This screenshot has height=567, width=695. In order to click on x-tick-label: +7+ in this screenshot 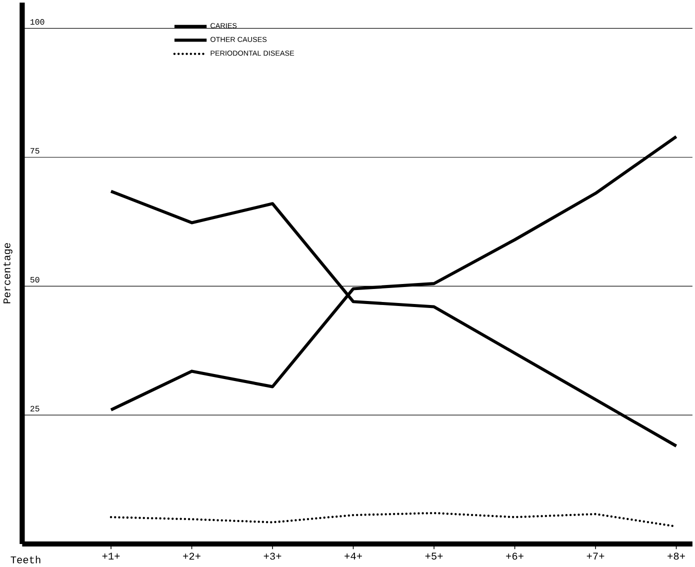, I will do `click(595, 556)`.